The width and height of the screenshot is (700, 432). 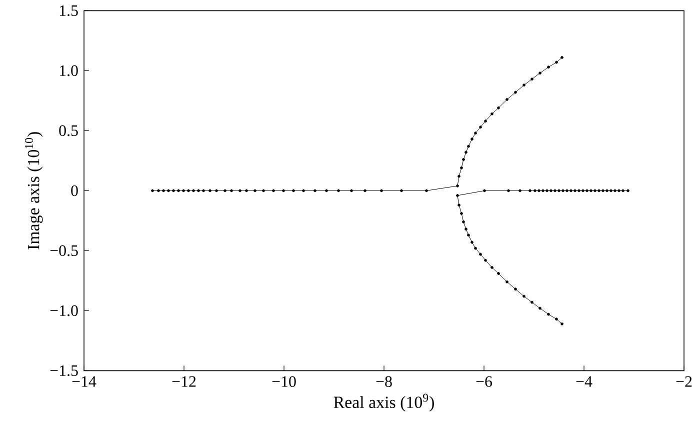 What do you see at coordinates (184, 381) in the screenshot?
I see `x-tick-label: −12` at bounding box center [184, 381].